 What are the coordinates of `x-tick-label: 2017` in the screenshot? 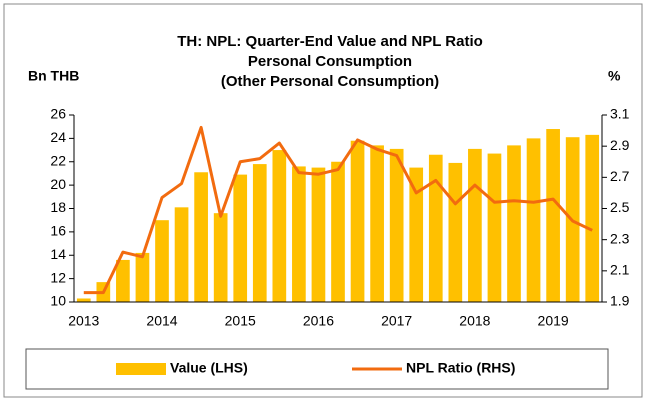 It's located at (396, 321).